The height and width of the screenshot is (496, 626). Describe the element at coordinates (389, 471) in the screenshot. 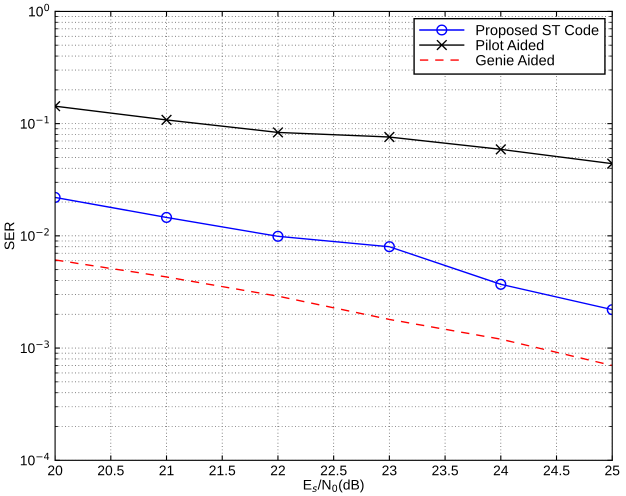

I see `x-tick-label: 23` at that location.